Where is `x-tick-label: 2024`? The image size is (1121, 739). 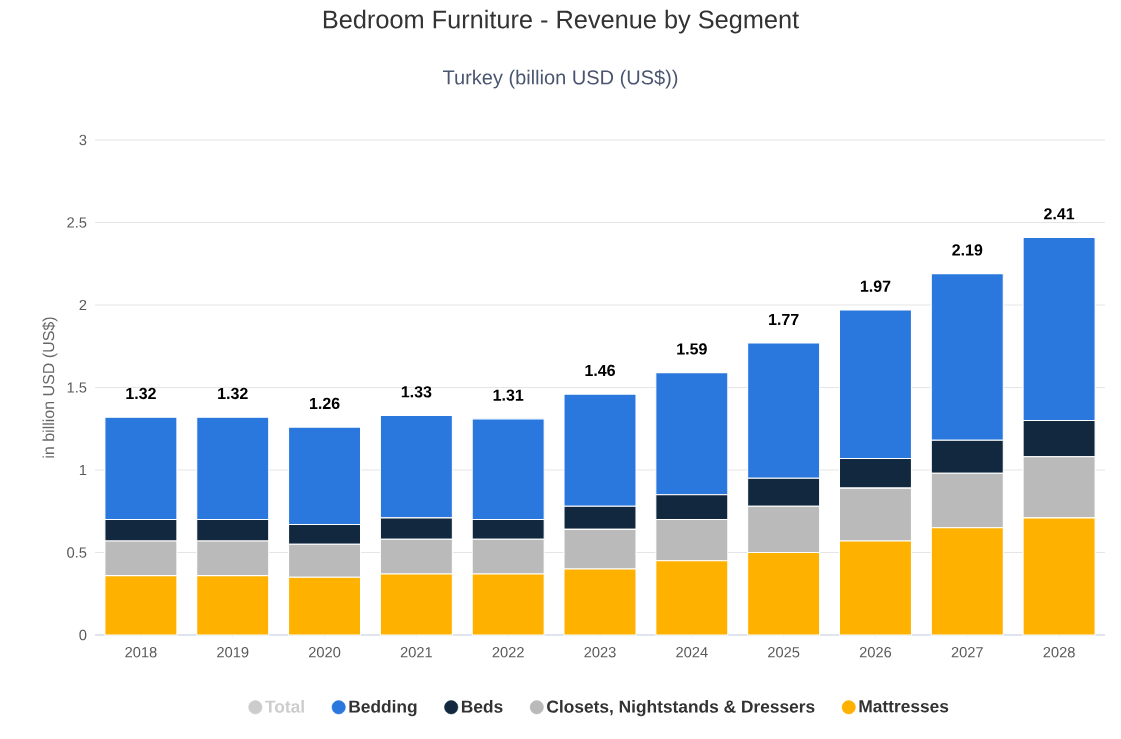 x-tick-label: 2024 is located at coordinates (692, 652).